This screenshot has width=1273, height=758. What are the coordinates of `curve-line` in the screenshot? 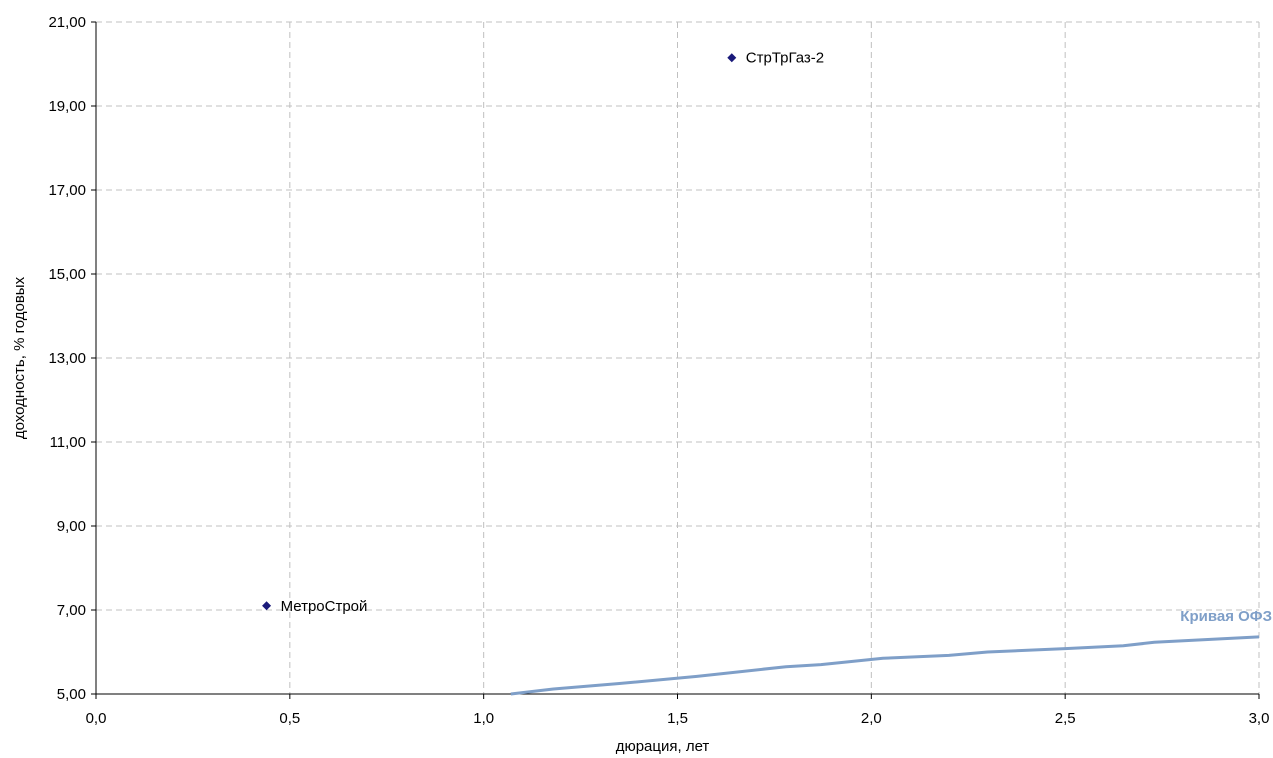 It's located at (885, 665).